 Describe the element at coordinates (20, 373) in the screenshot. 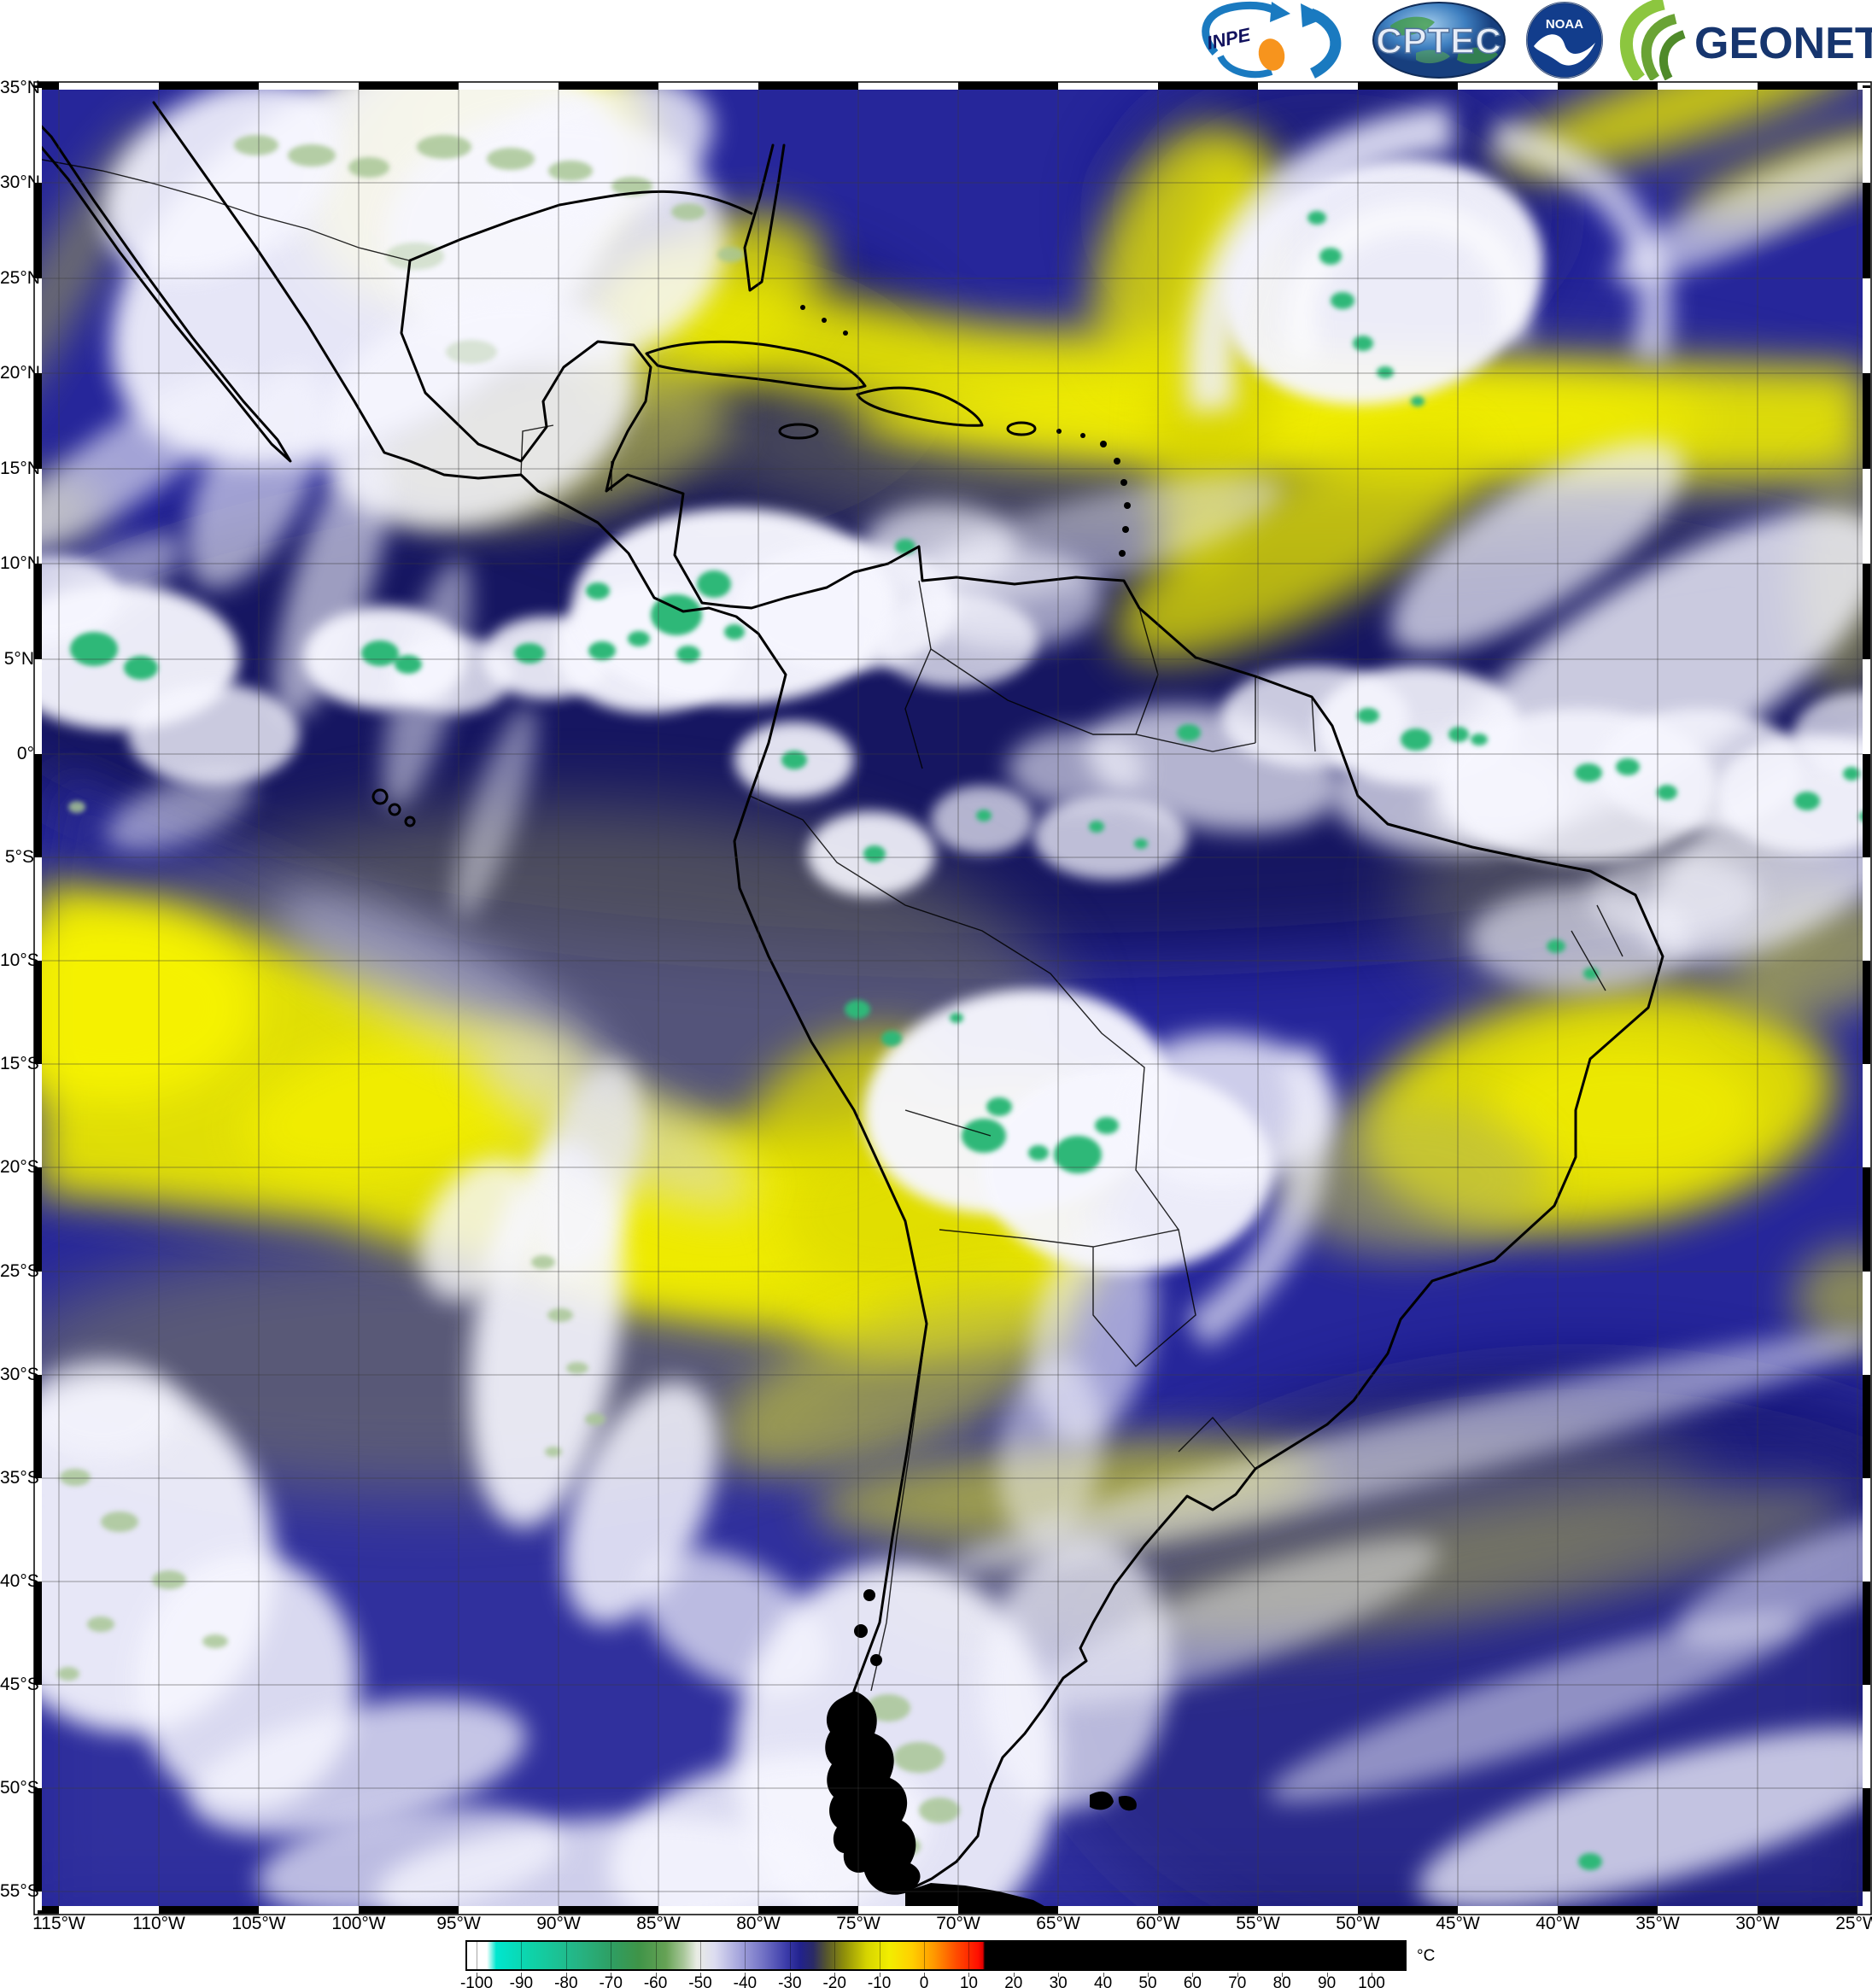

I see `lat-label: 20°N` at that location.